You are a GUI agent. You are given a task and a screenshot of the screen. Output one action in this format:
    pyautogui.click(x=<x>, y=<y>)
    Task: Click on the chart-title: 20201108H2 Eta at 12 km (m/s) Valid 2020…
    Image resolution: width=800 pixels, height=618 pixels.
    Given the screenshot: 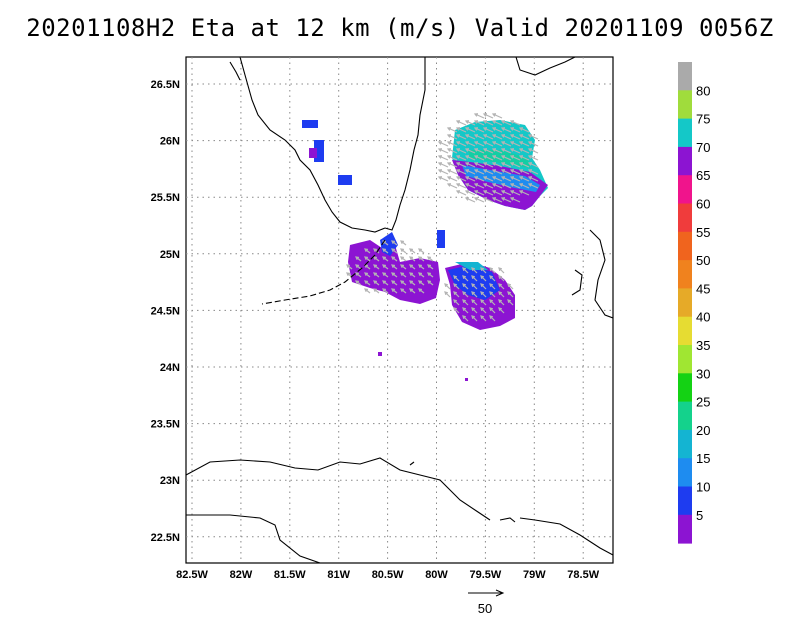 What is the action you would take?
    pyautogui.click(x=400, y=28)
    